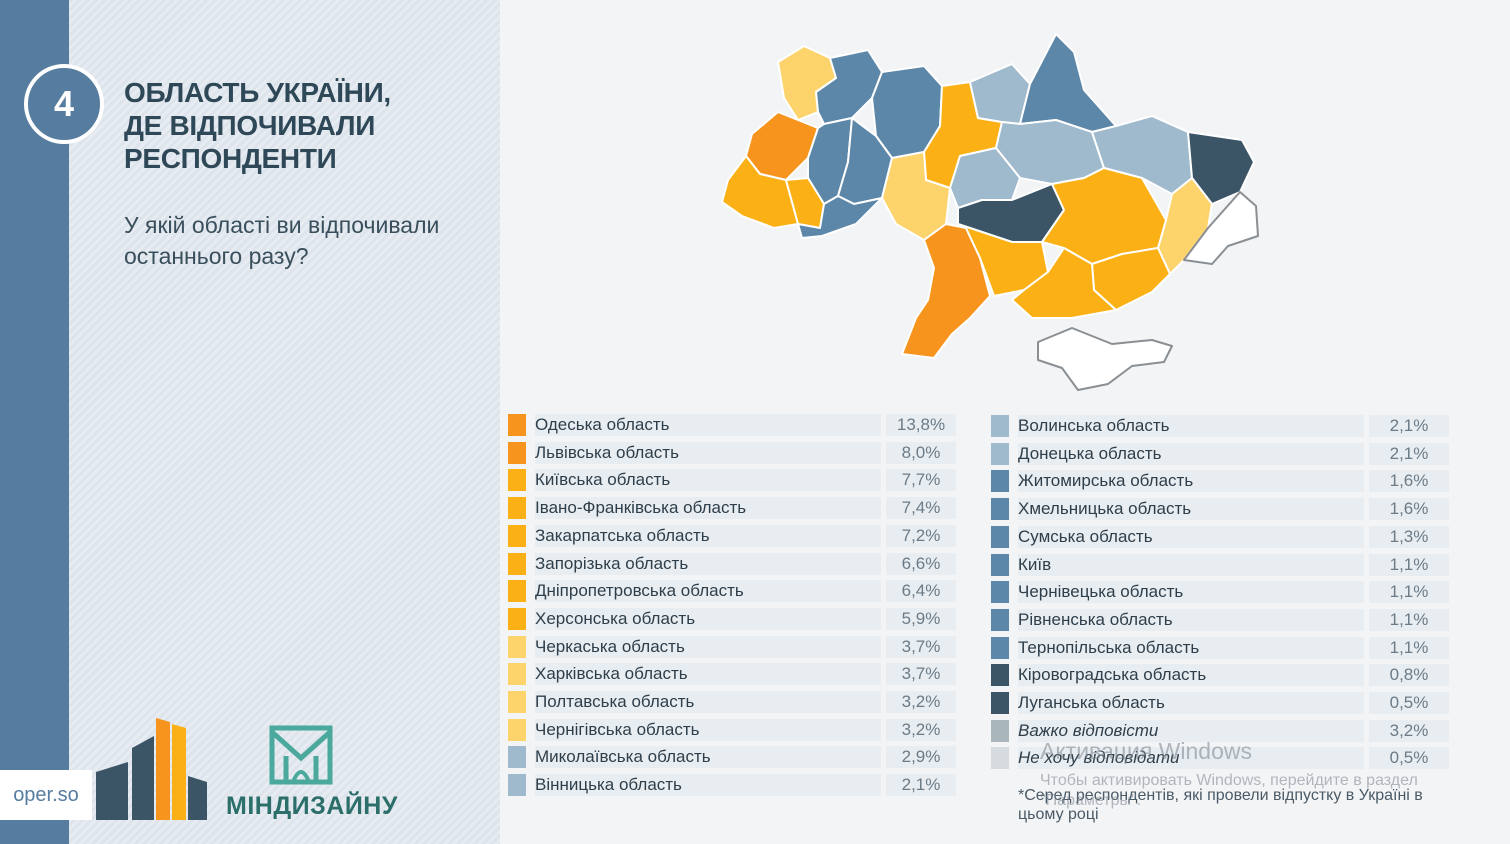 The height and width of the screenshot is (844, 1510). I want to click on mindyzainu-label: МІНДИЗАЙНУ, so click(312, 806).